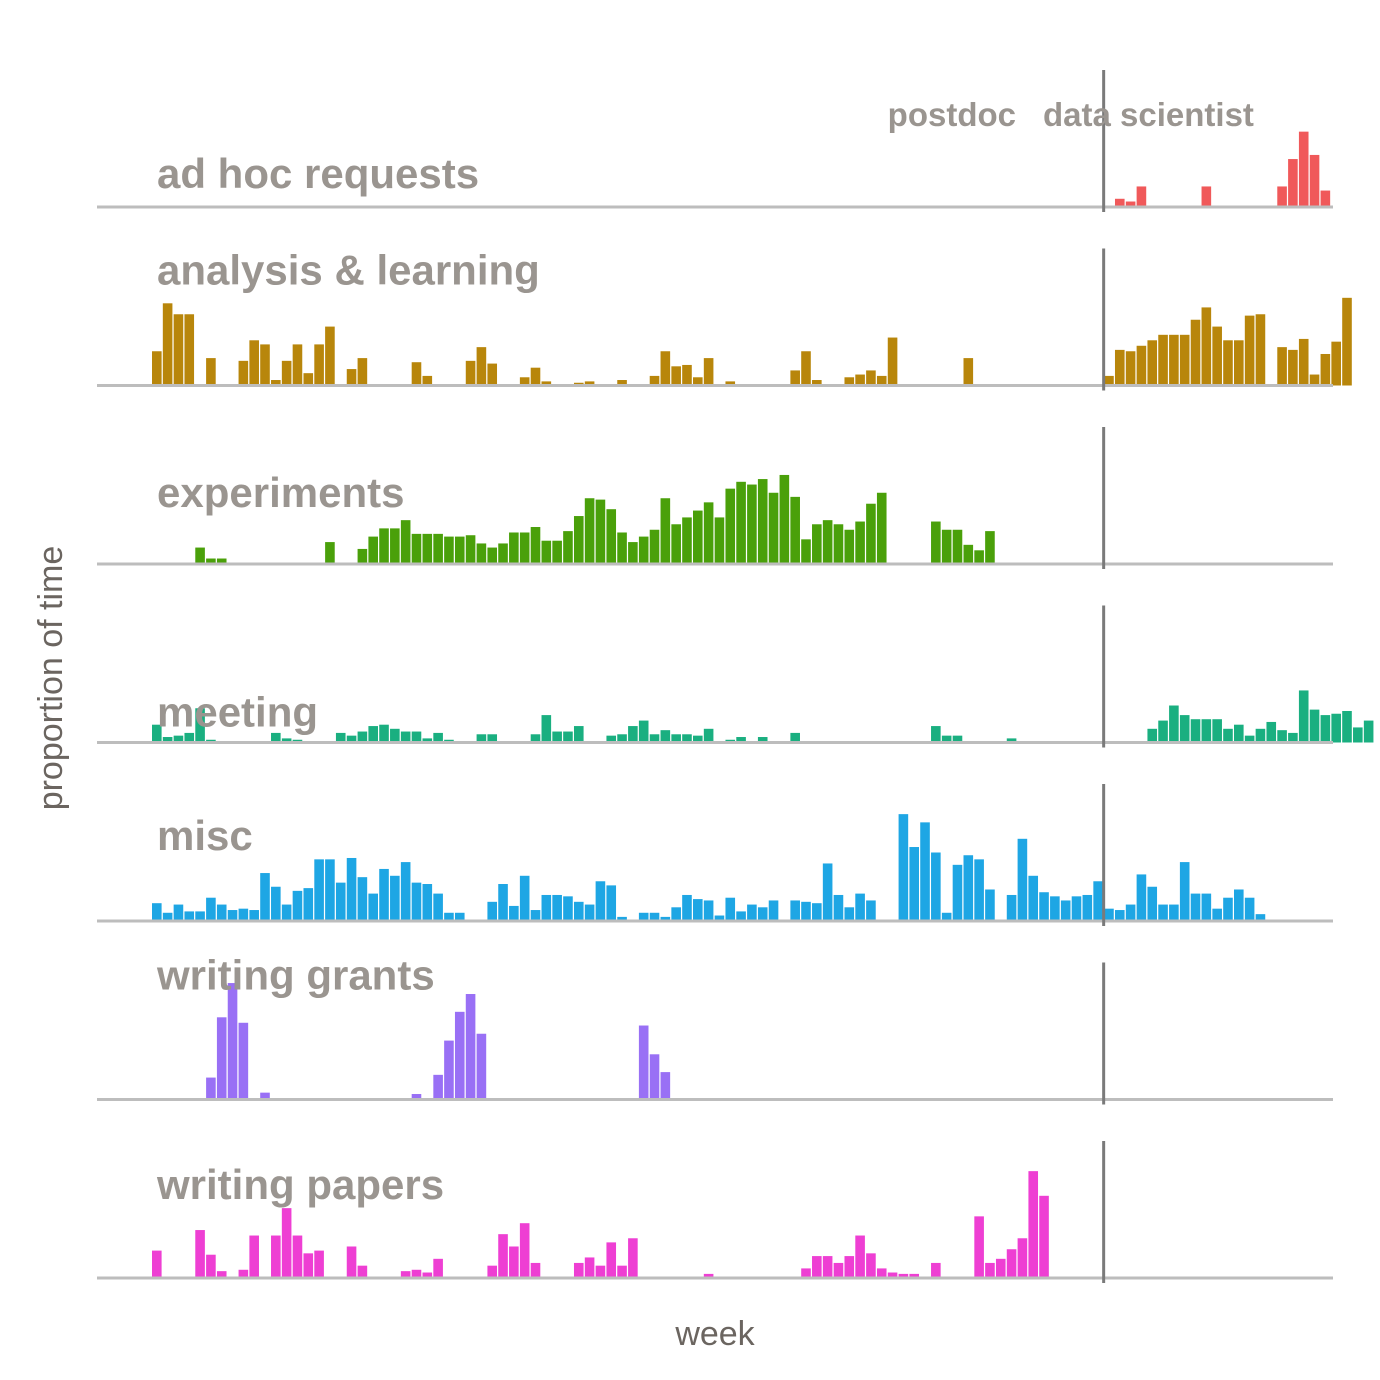 Image resolution: width=1380 pixels, height=1380 pixels. I want to click on panel-experiments: experiments, so click(715, 517).